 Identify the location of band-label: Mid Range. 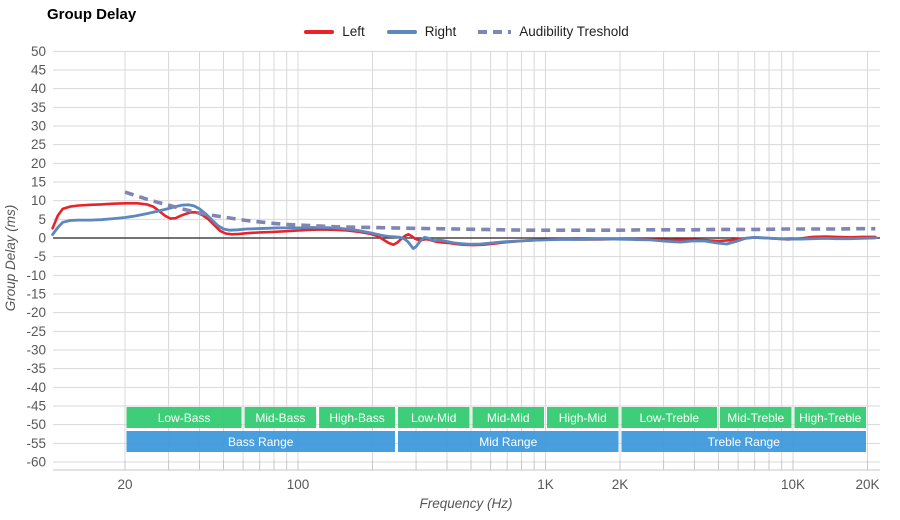
(508, 442).